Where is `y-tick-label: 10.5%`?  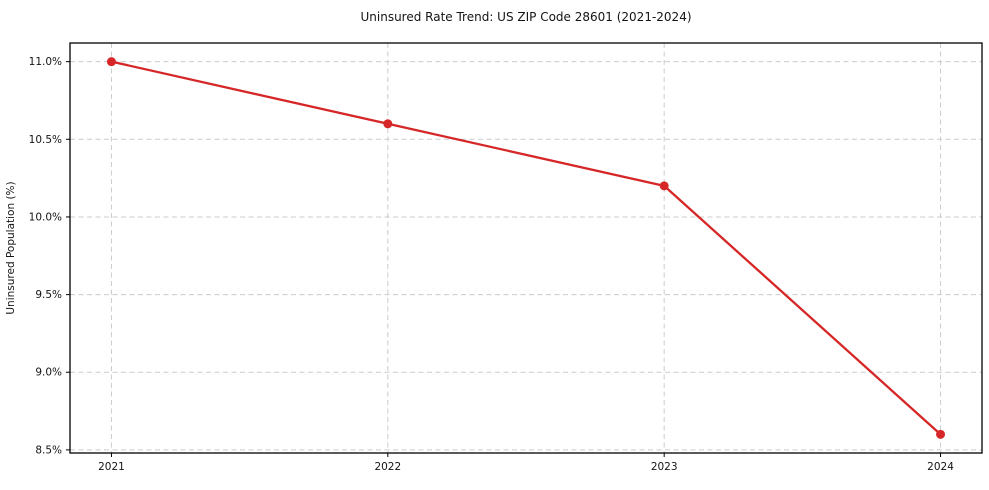 y-tick-label: 10.5% is located at coordinates (45, 140).